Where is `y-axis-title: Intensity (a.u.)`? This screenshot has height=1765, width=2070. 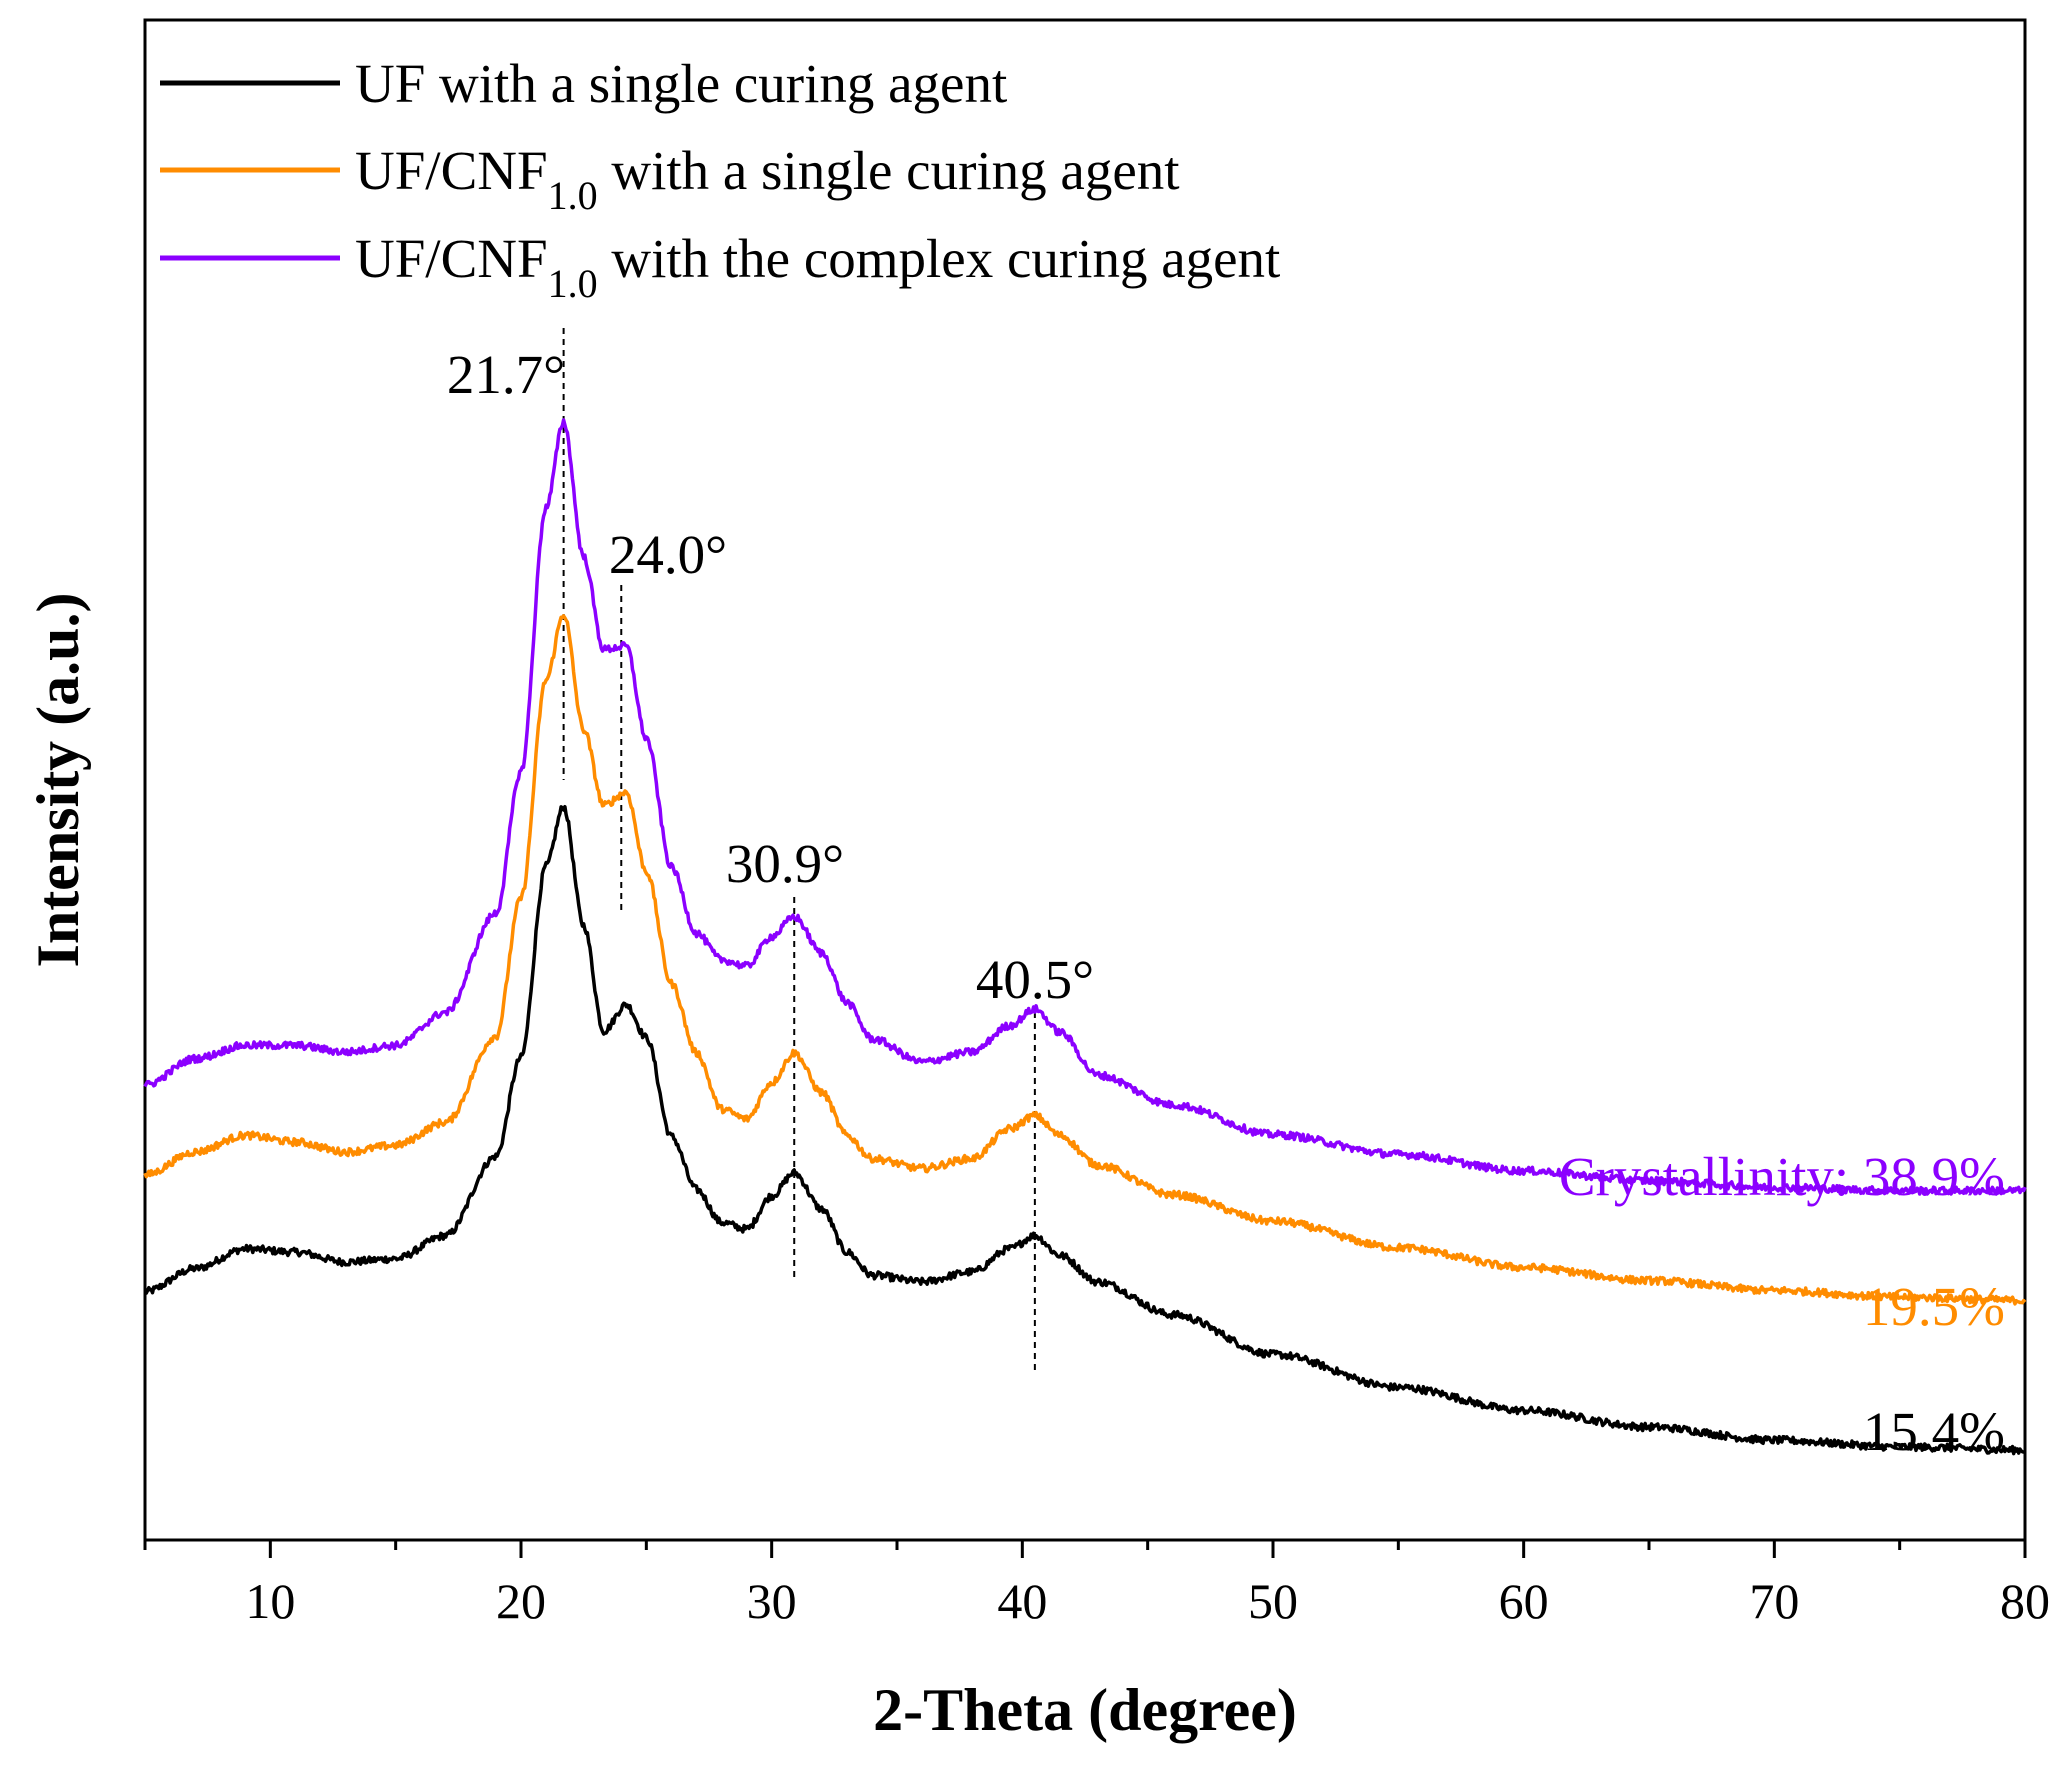
y-axis-title: Intensity (a.u.) is located at coordinates (58, 779).